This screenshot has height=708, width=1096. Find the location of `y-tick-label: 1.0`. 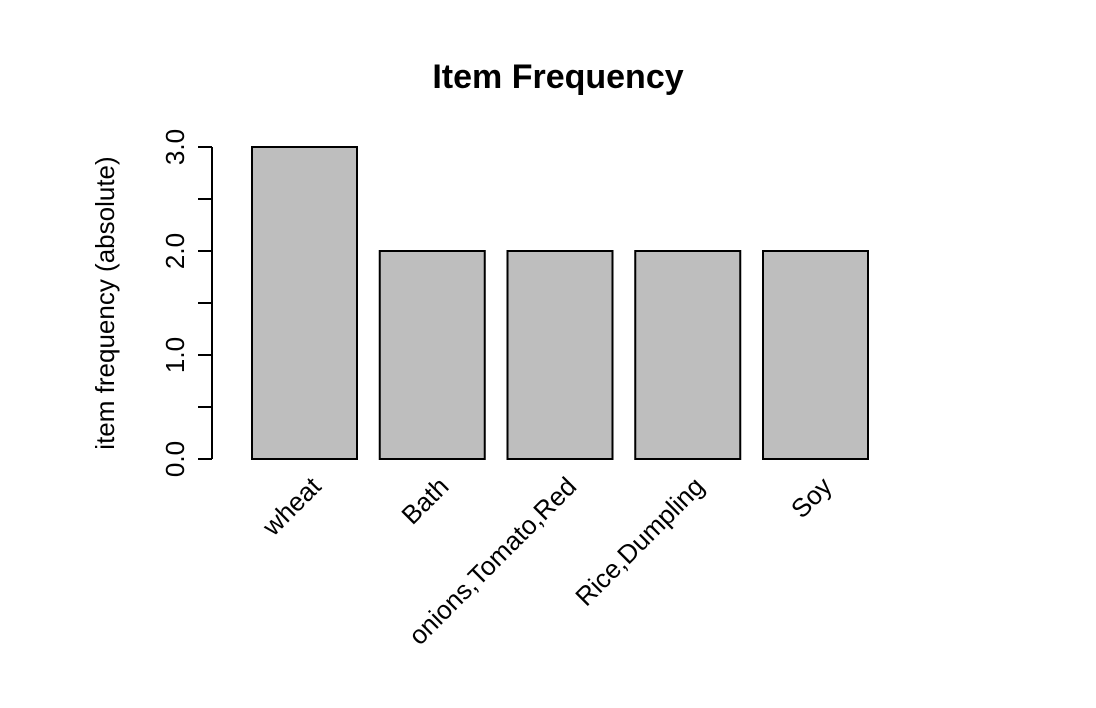

y-tick-label: 1.0 is located at coordinates (175, 355).